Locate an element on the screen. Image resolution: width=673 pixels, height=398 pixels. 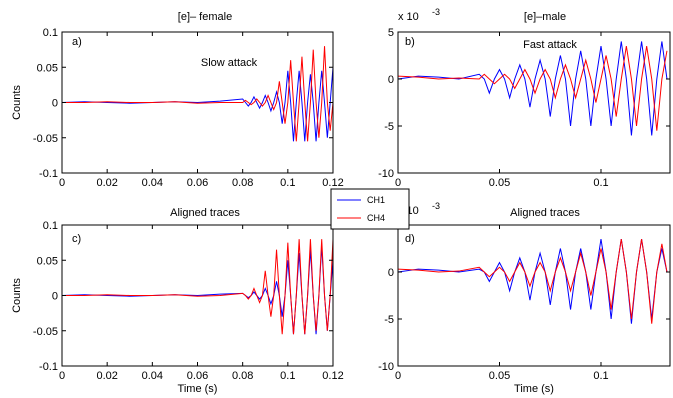
annotation: a) is located at coordinates (77, 42).